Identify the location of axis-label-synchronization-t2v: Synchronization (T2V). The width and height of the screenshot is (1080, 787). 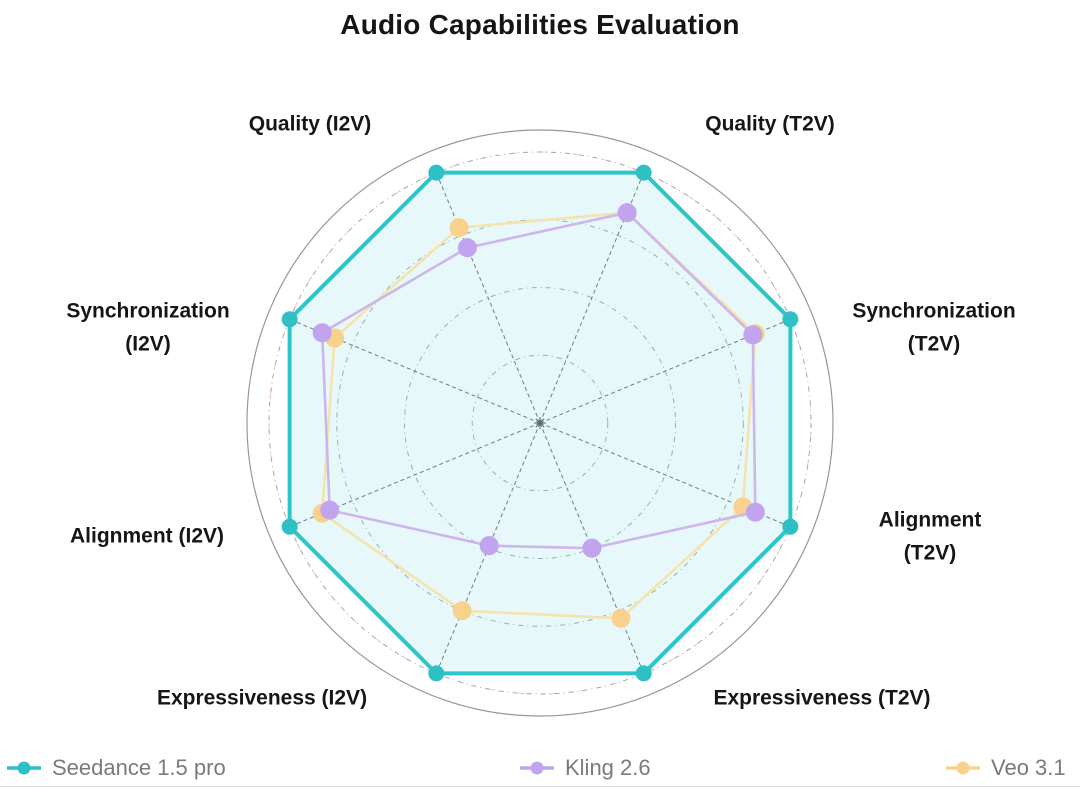
(934, 327).